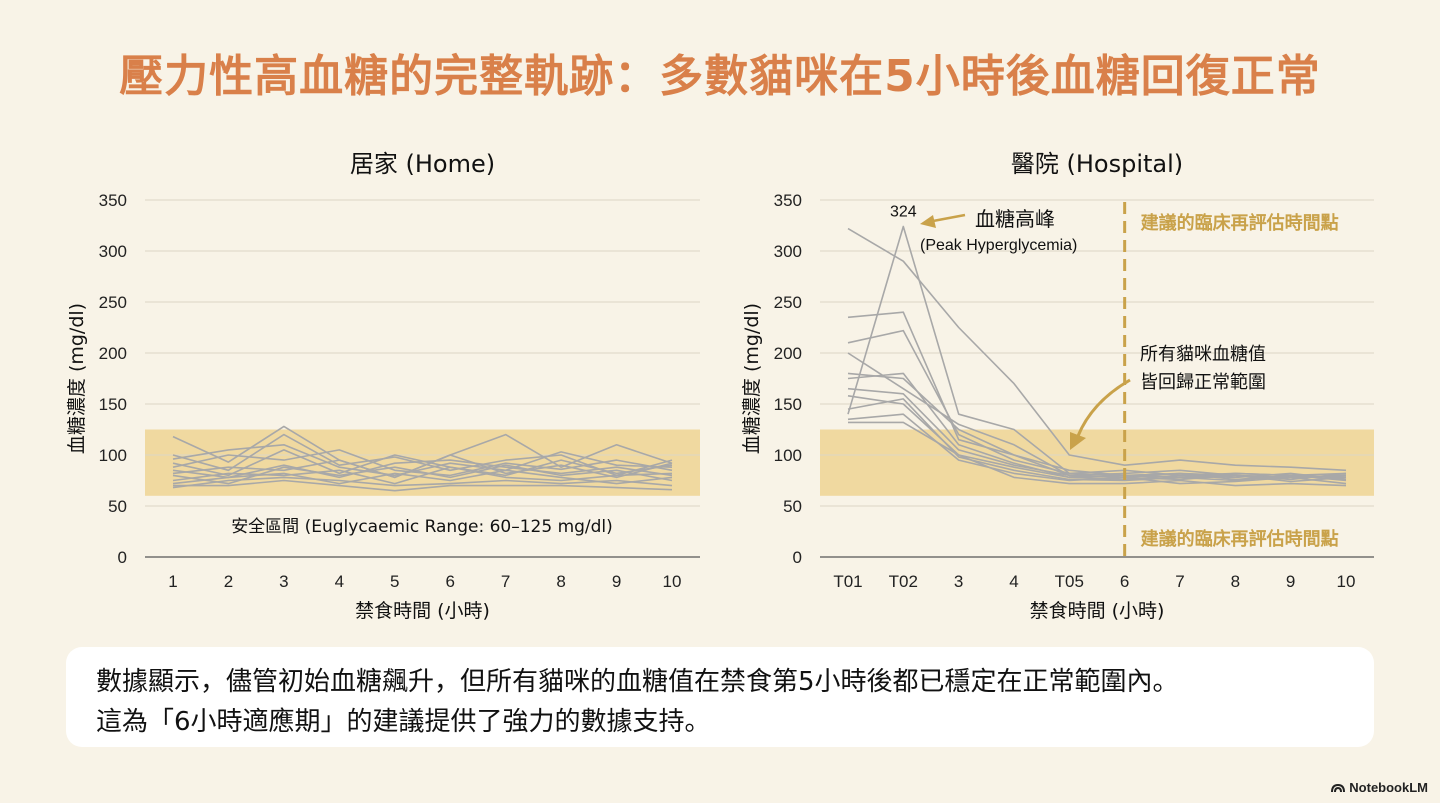 The width and height of the screenshot is (1440, 803). What do you see at coordinates (903, 212) in the screenshot?
I see `peak-value-label: 324` at bounding box center [903, 212].